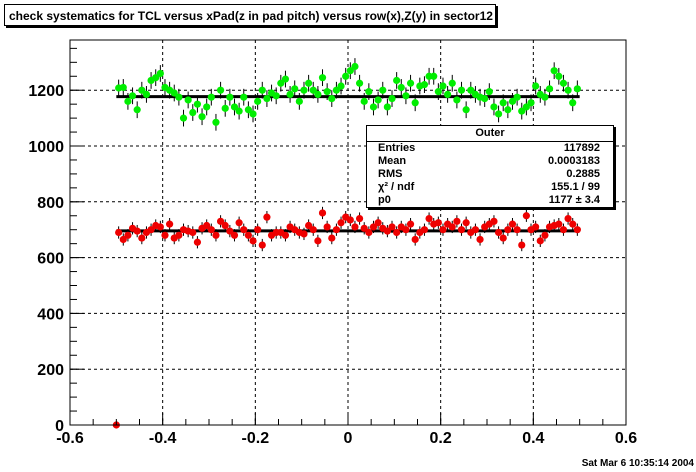 Image resolution: width=696 pixels, height=472 pixels. I want to click on stats-row-entries: Entries 117892, so click(490, 148).